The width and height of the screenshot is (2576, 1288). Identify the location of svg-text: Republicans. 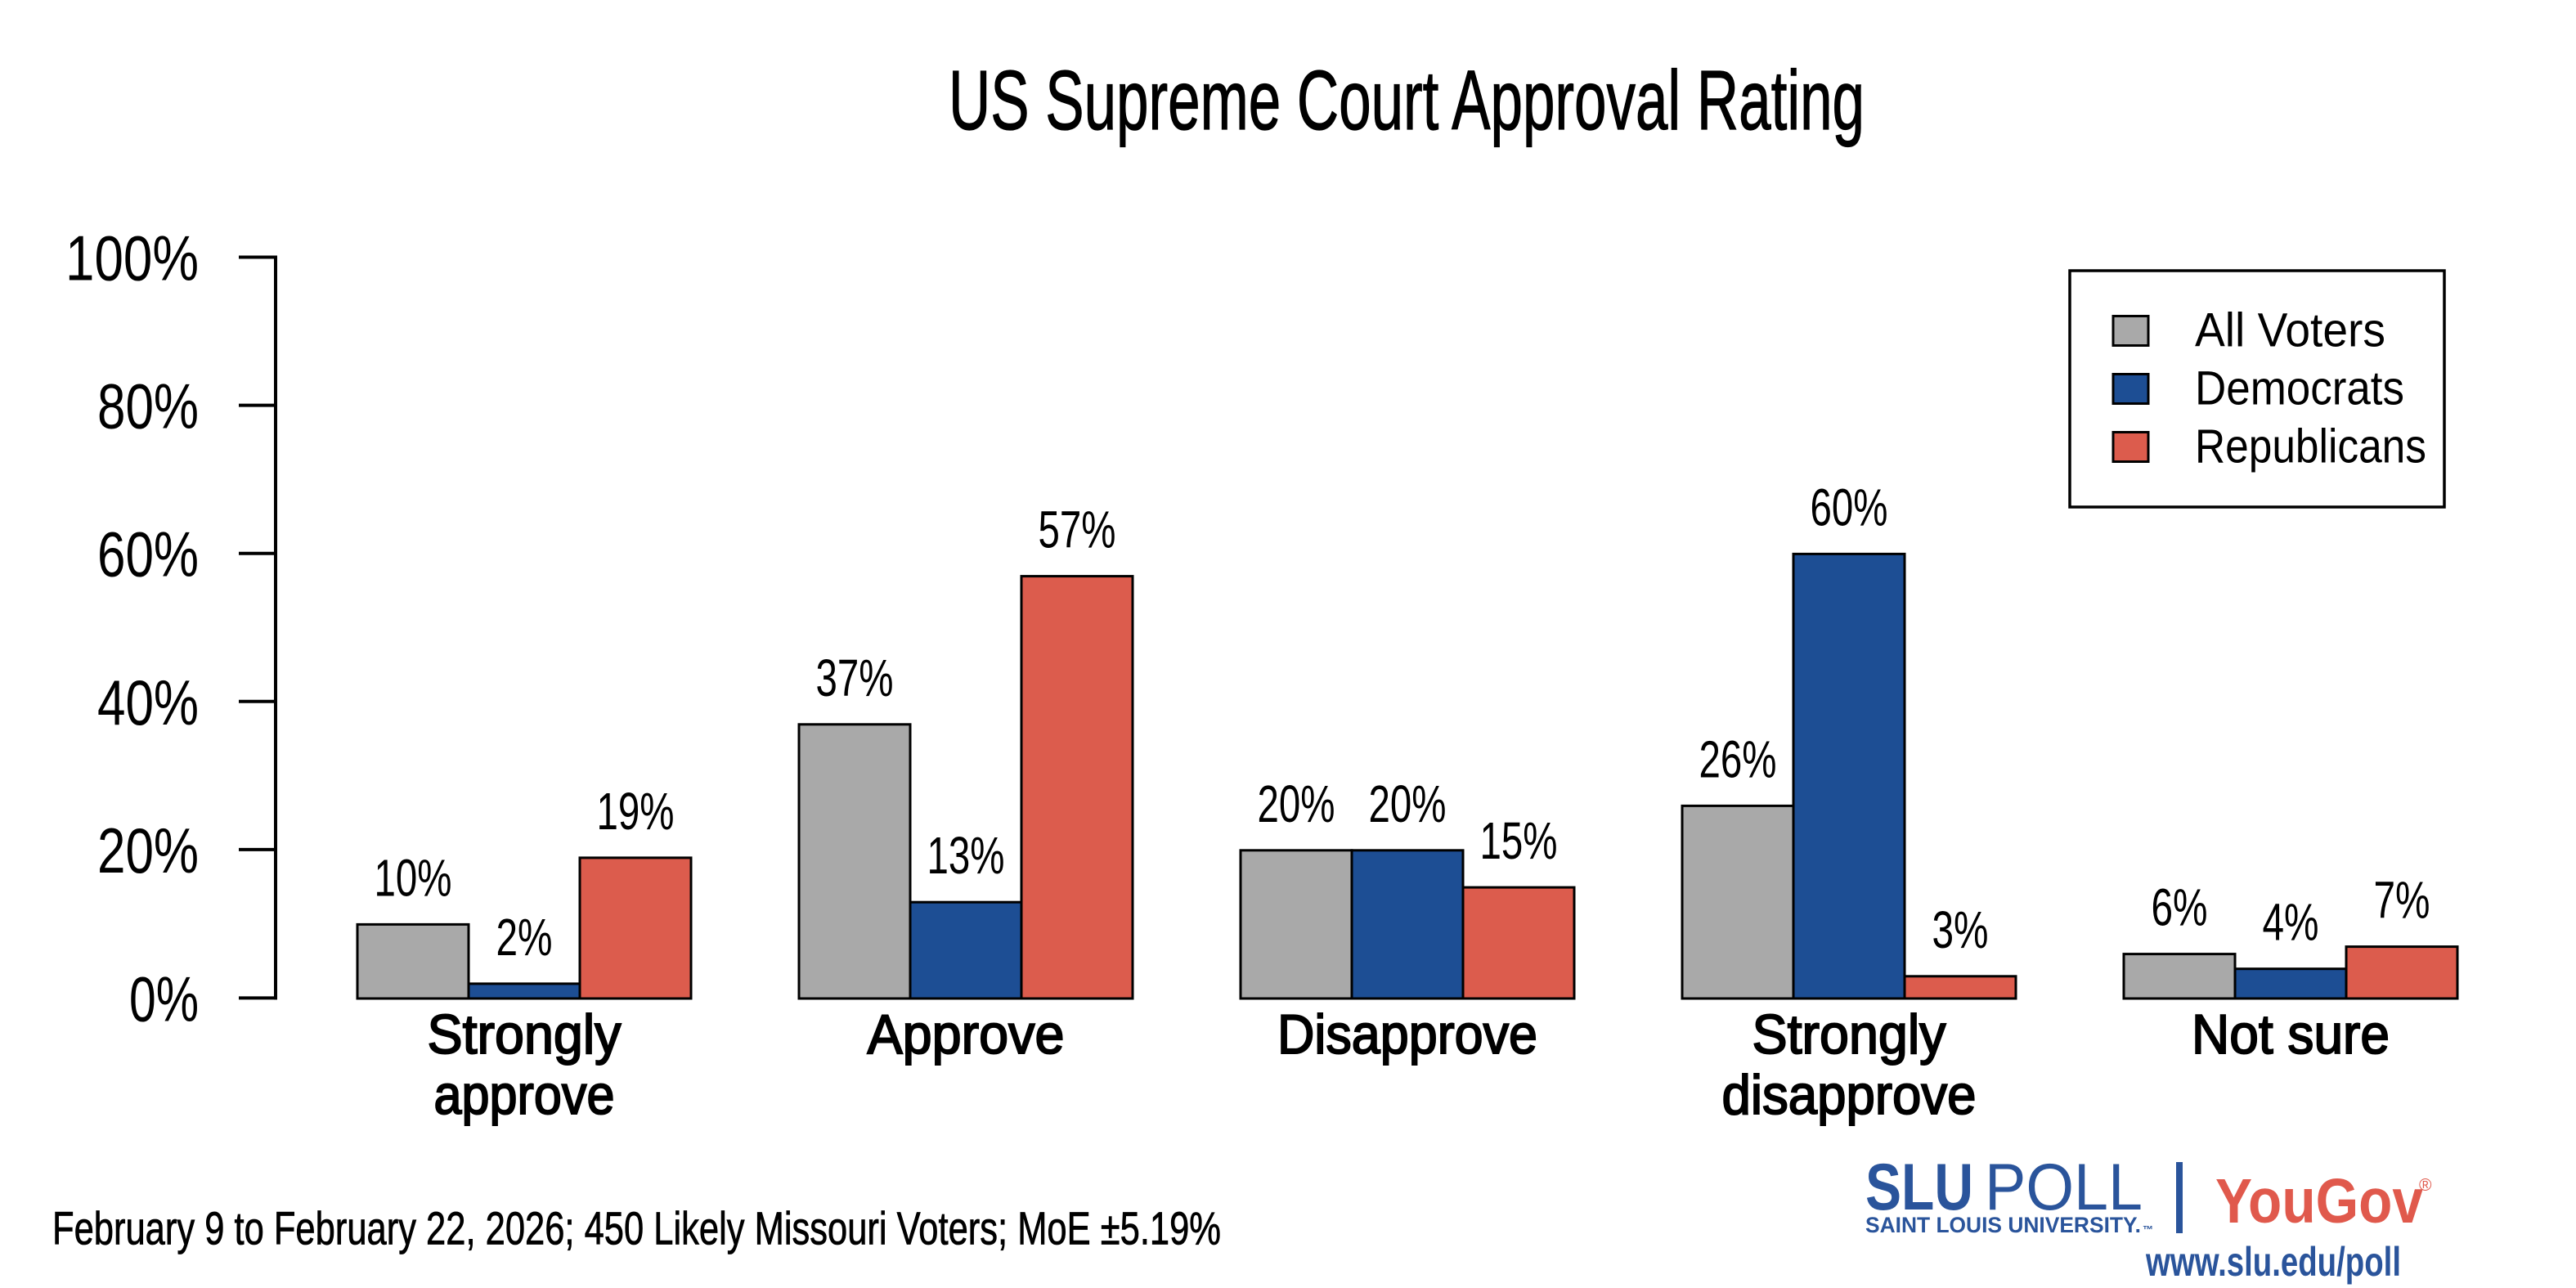
(2310, 447).